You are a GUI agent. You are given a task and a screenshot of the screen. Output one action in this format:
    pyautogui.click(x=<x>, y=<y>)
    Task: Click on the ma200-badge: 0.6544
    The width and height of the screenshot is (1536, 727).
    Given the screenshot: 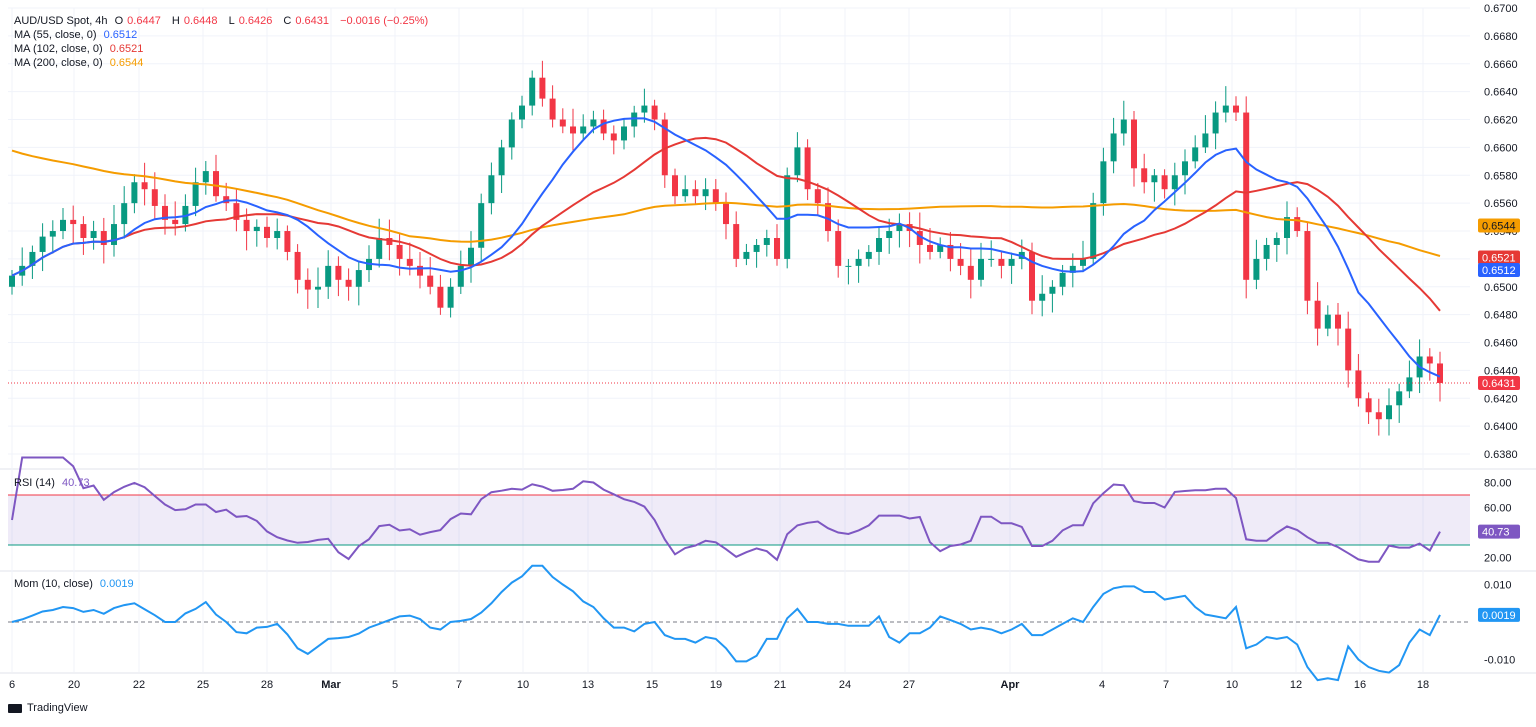 What is the action you would take?
    pyautogui.click(x=1499, y=226)
    